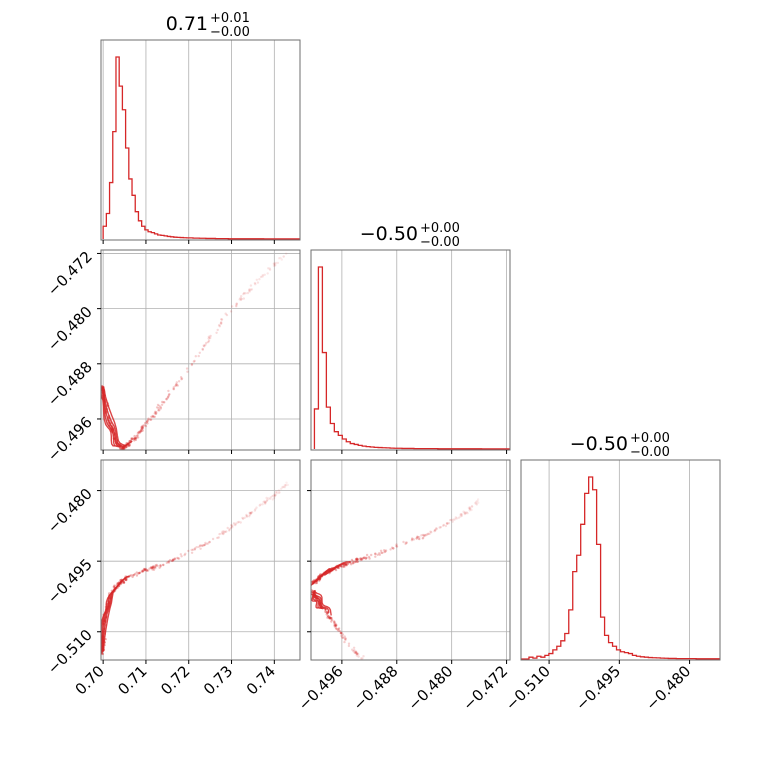 This screenshot has width=760, height=760. What do you see at coordinates (440, 242) in the screenshot?
I see `title-minus-2: −0.00` at bounding box center [440, 242].